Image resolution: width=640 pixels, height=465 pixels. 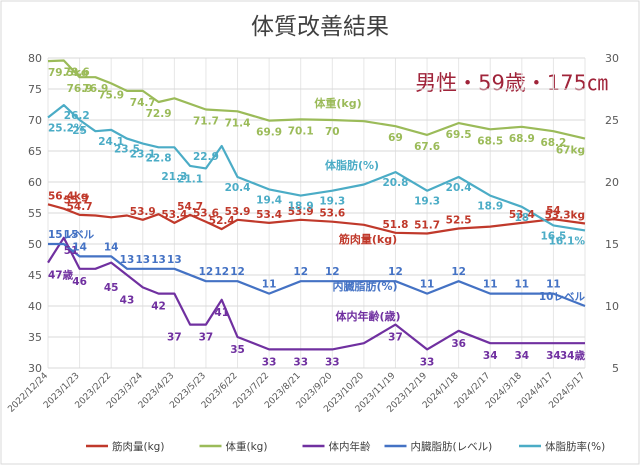 What do you see at coordinates (427, 225) in the screenshot?
I see `data-label: 51.7` at bounding box center [427, 225].